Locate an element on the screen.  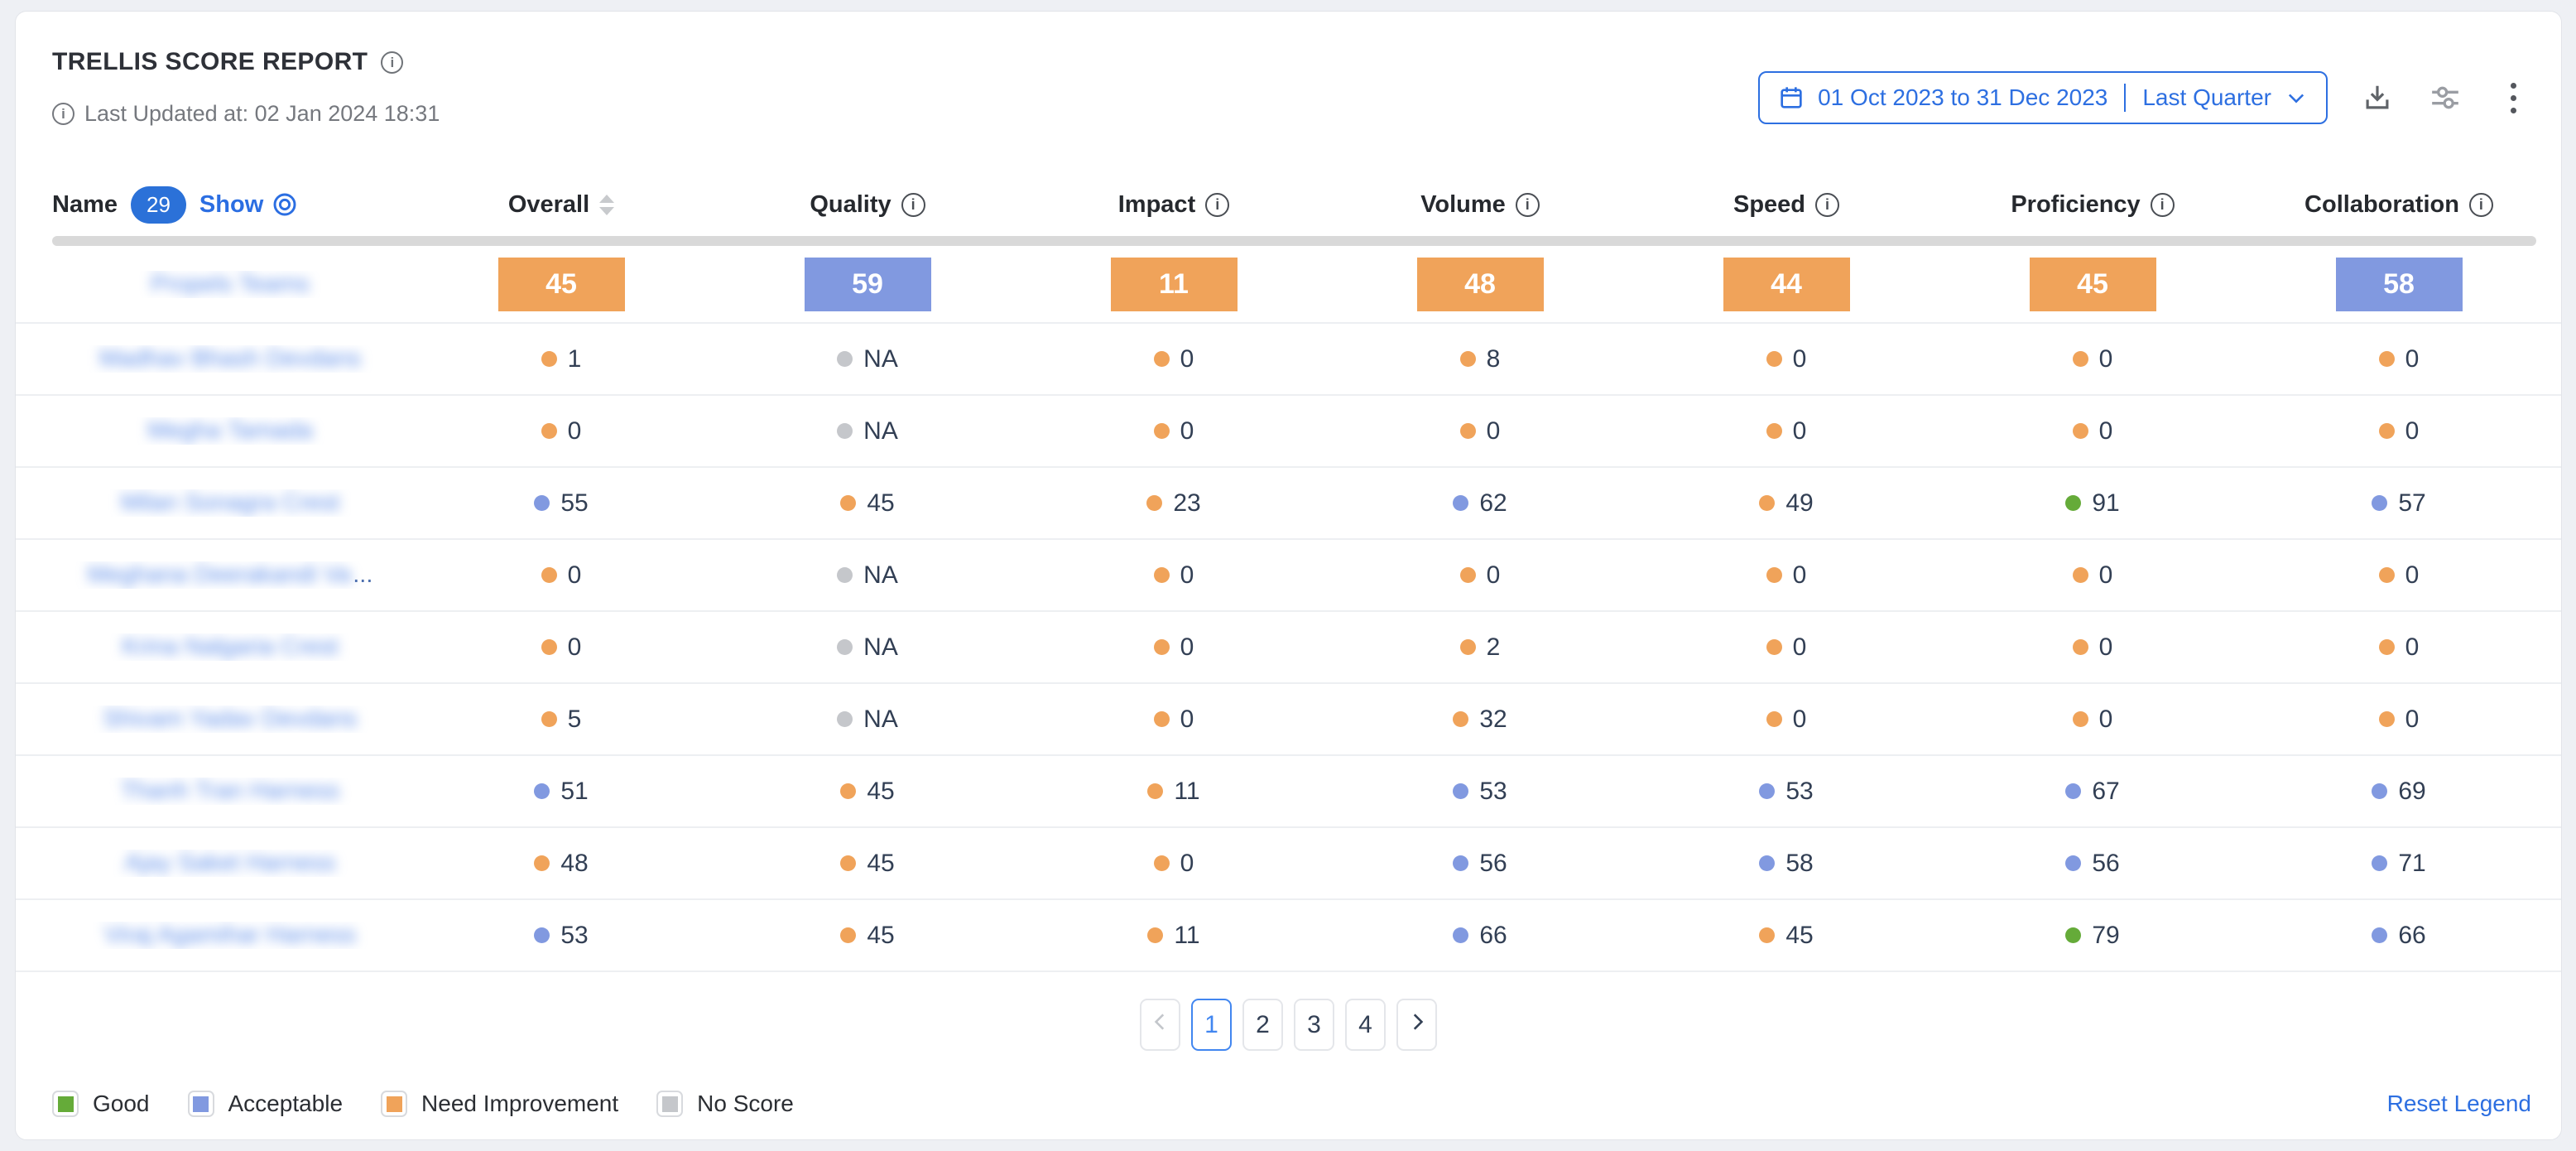
row-name-cell: Thanh Tran Harness is located at coordinates (212, 791).